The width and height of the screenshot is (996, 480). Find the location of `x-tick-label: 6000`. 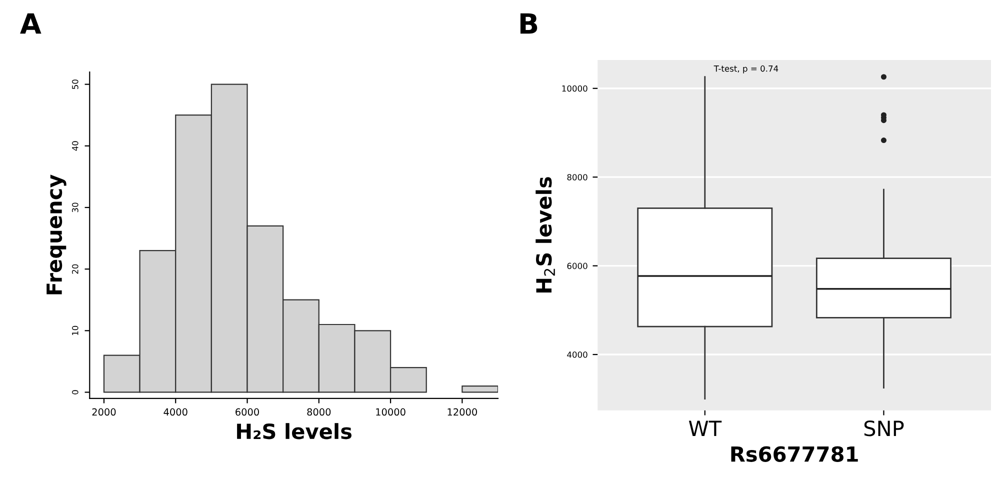

x-tick-label: 6000 is located at coordinates (247, 412).